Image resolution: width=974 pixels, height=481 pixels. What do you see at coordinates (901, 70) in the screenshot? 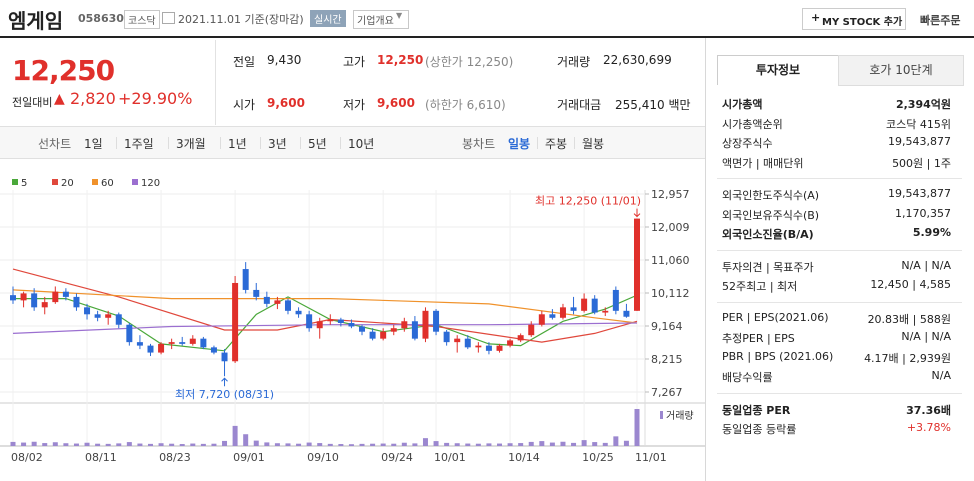
I see `panel-tab: 호가 10단계` at bounding box center [901, 70].